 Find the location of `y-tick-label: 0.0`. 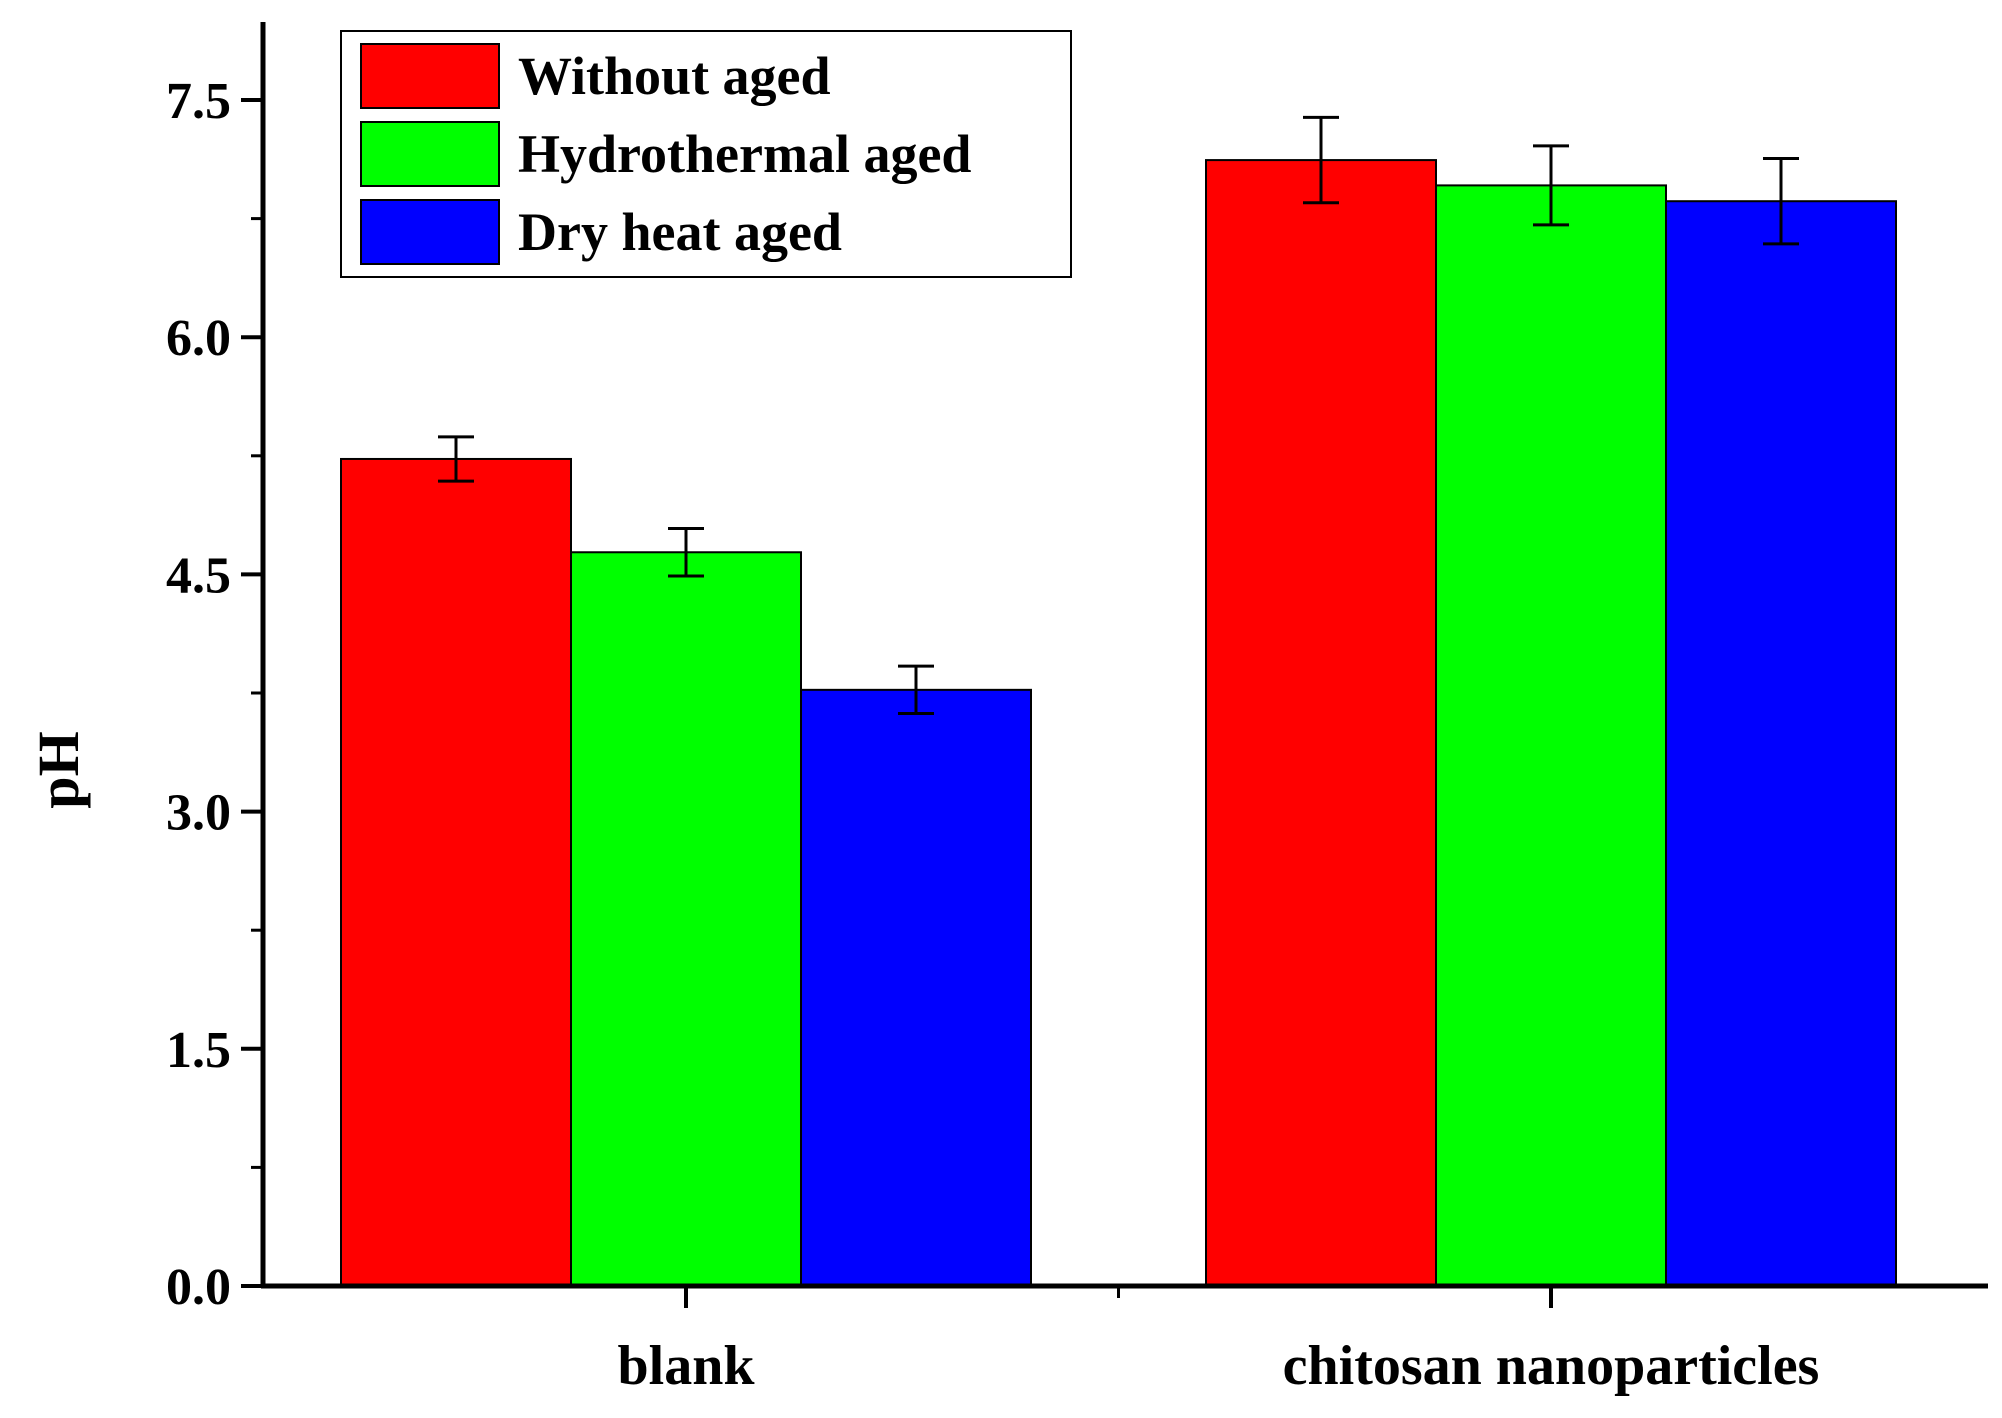

y-tick-label: 0.0 is located at coordinates (198, 1287).